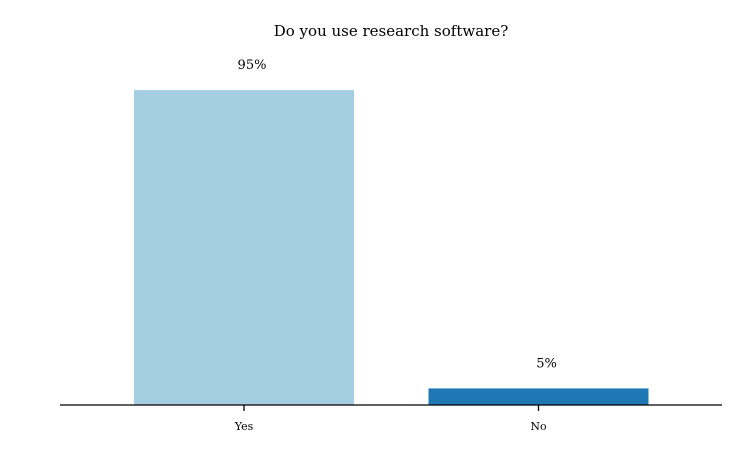  I want to click on x-tick-label-yes: Yes, so click(244, 426).